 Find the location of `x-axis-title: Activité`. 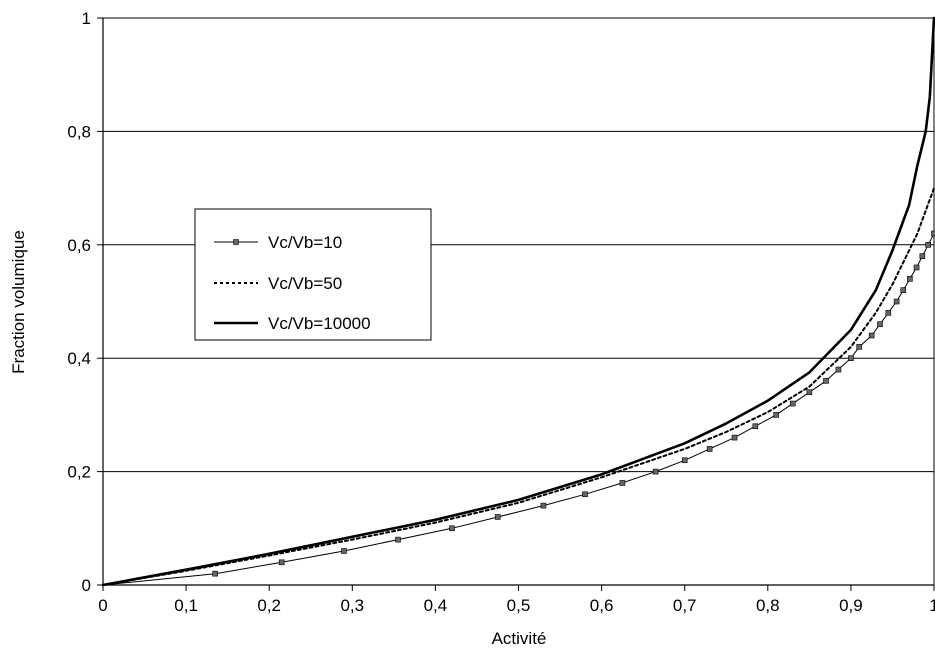

x-axis-title: Activité is located at coordinates (519, 638).